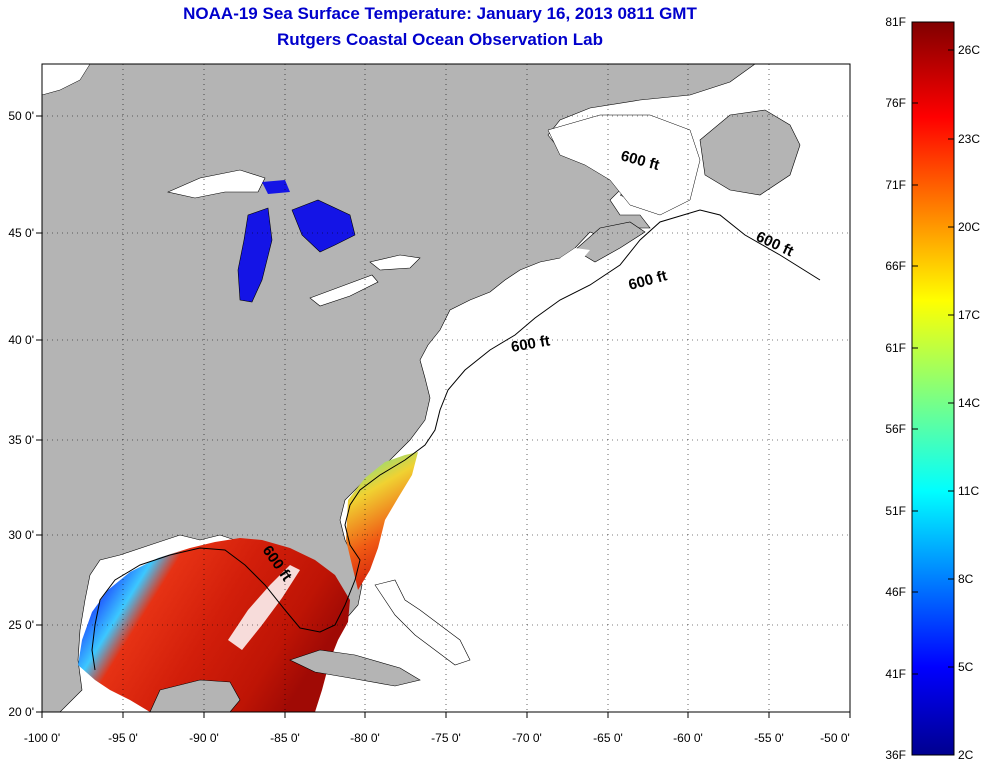 The height and width of the screenshot is (770, 984). I want to click on lon-tick-label: -90 0', so click(204, 738).